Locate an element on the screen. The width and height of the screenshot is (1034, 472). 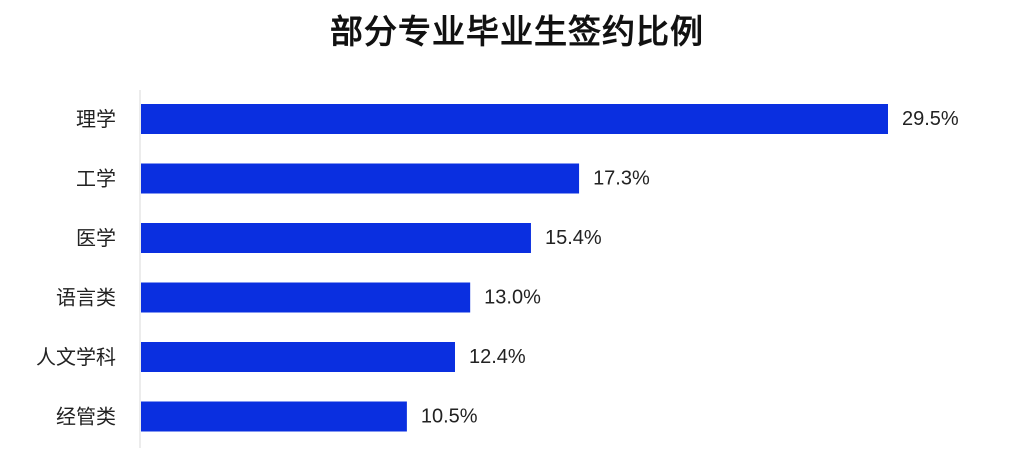
value-label-6: 10.5% is located at coordinates (449, 417).